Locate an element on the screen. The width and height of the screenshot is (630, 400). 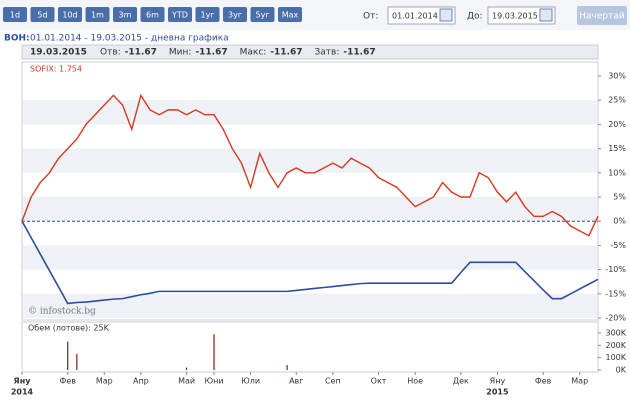
y-tick-label: -20% is located at coordinates (615, 318).